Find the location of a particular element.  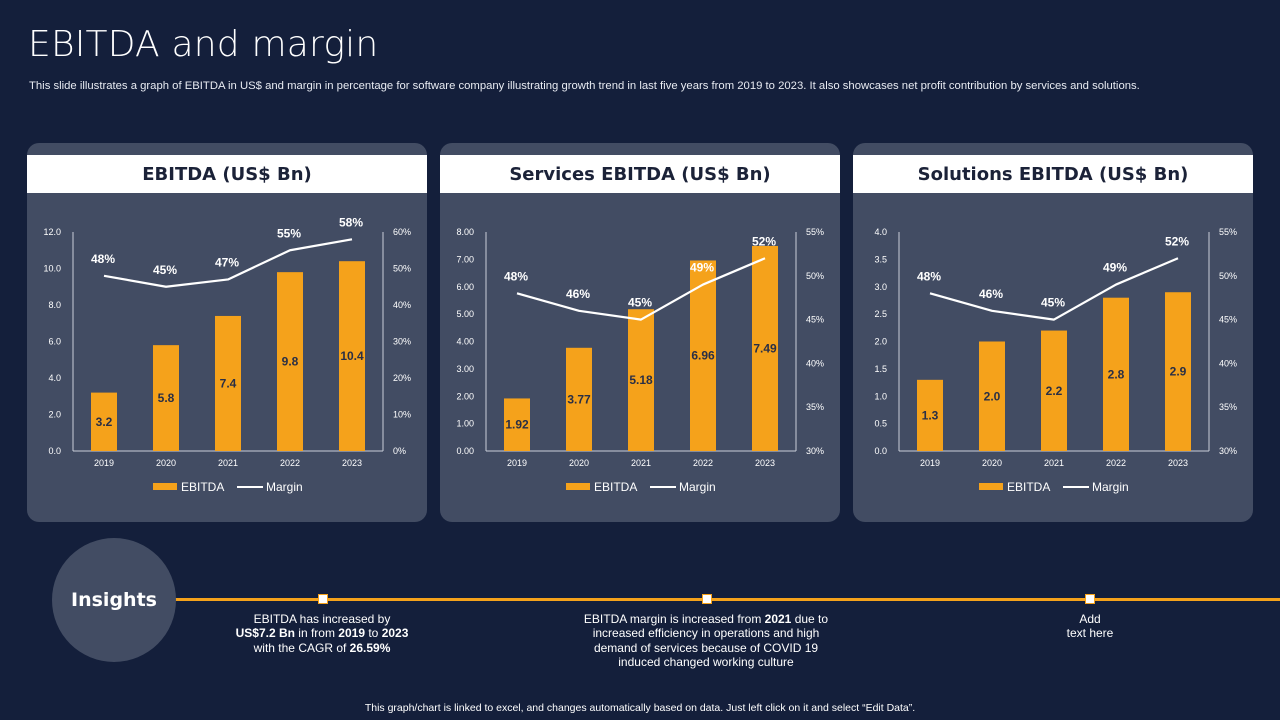

bar-value-label: 2.9 is located at coordinates (1178, 372).